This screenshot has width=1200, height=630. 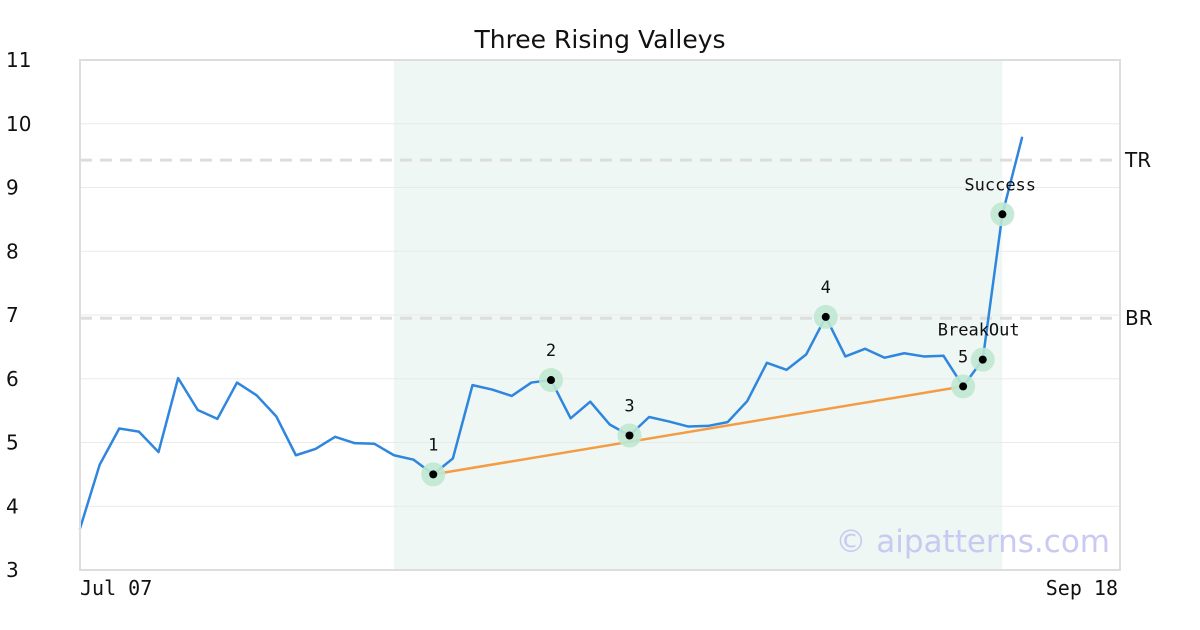 What do you see at coordinates (1137, 160) in the screenshot?
I see `level-label-tr: TR` at bounding box center [1137, 160].